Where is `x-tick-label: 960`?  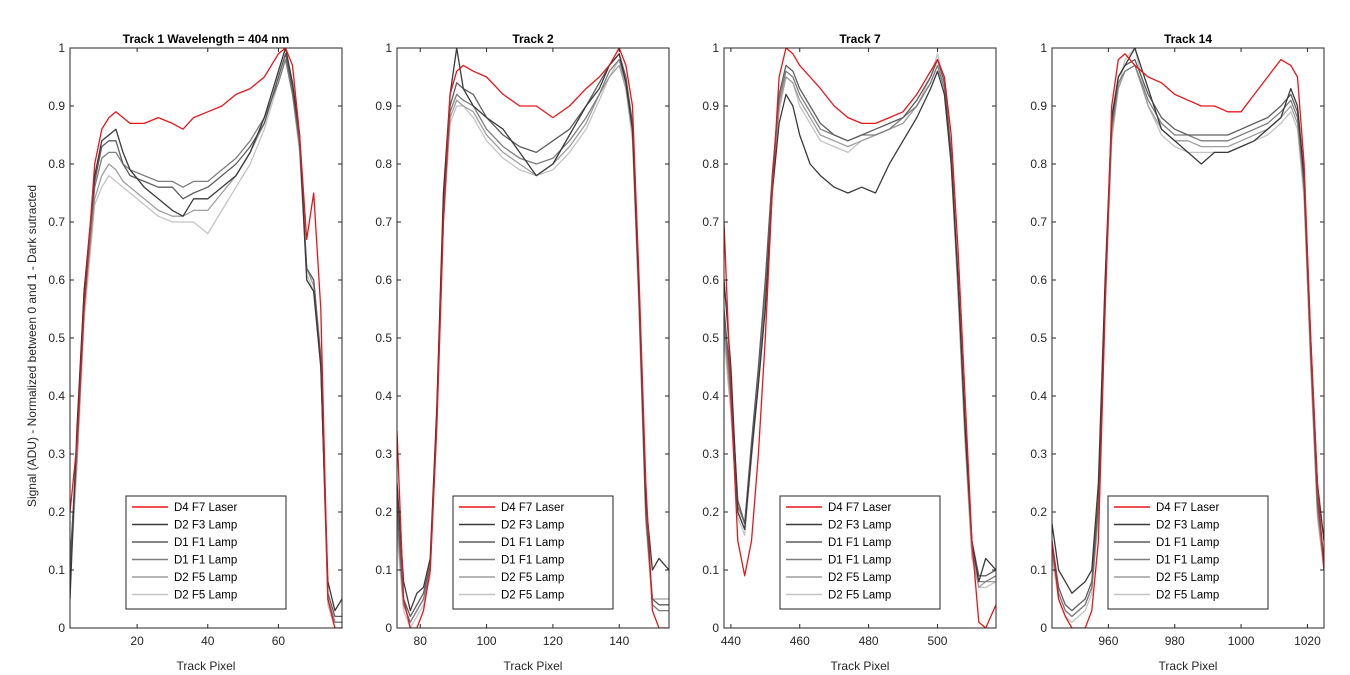 x-tick-label: 960 is located at coordinates (1108, 641).